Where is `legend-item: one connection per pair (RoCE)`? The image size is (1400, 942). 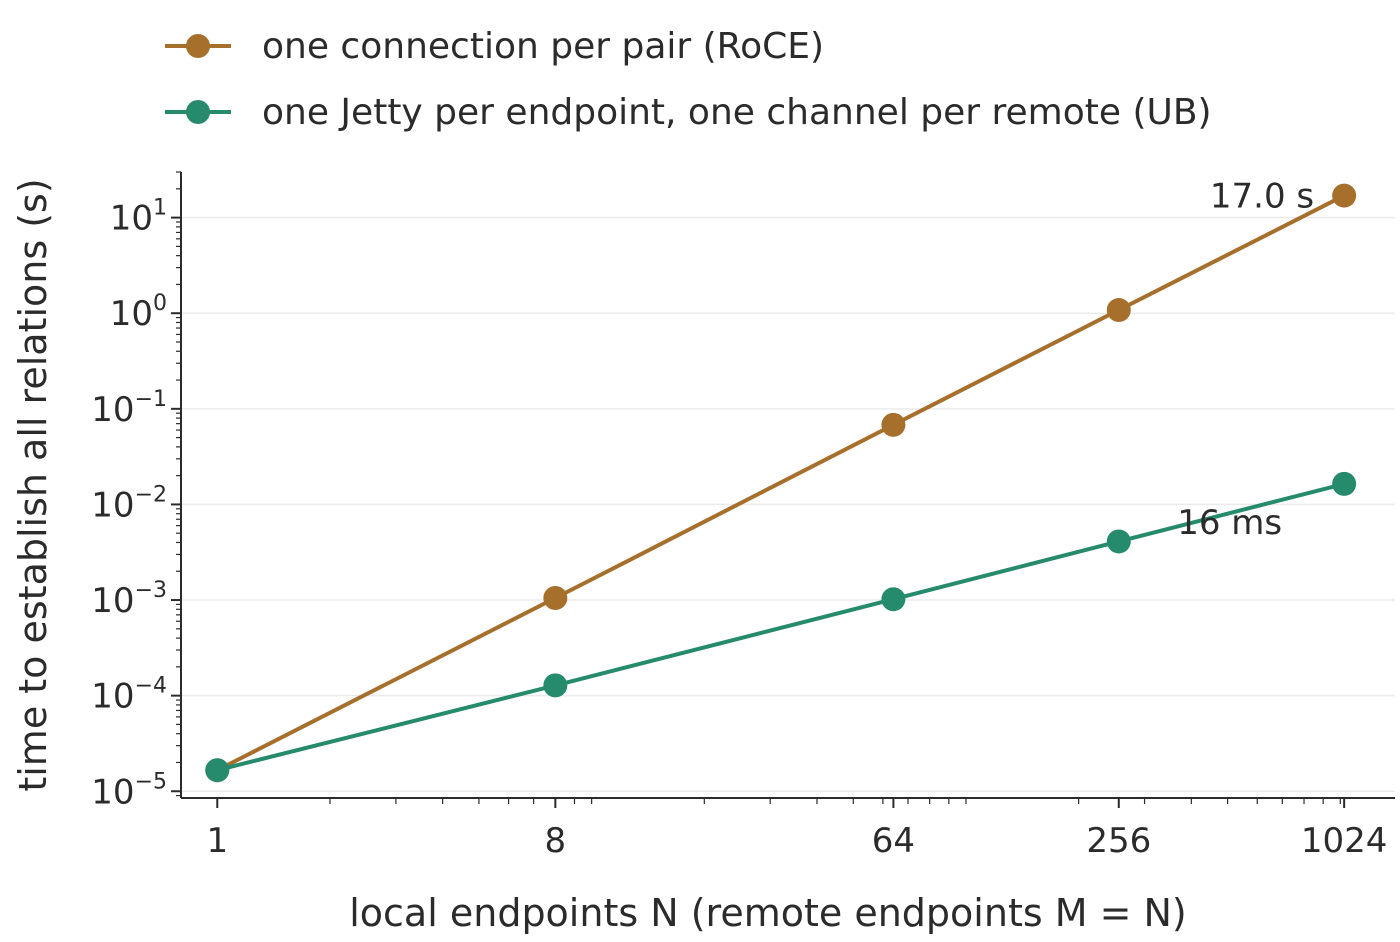 legend-item: one connection per pair (RoCE) is located at coordinates (494, 46).